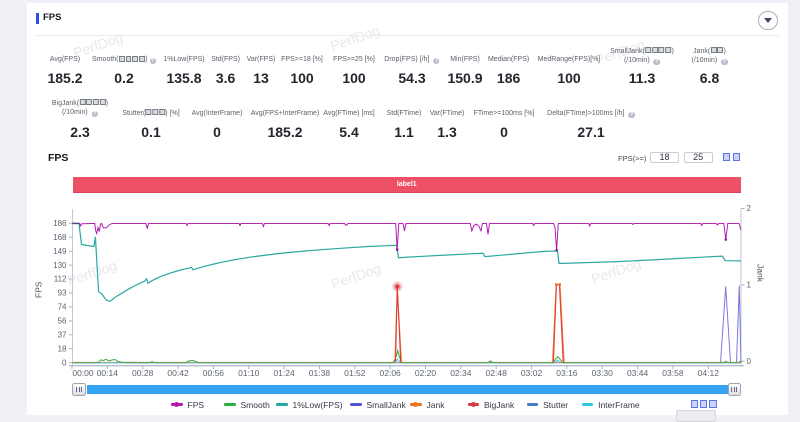 The height and width of the screenshot is (422, 800). Describe the element at coordinates (60, 251) in the screenshot. I see `svg-text: 149` at that location.